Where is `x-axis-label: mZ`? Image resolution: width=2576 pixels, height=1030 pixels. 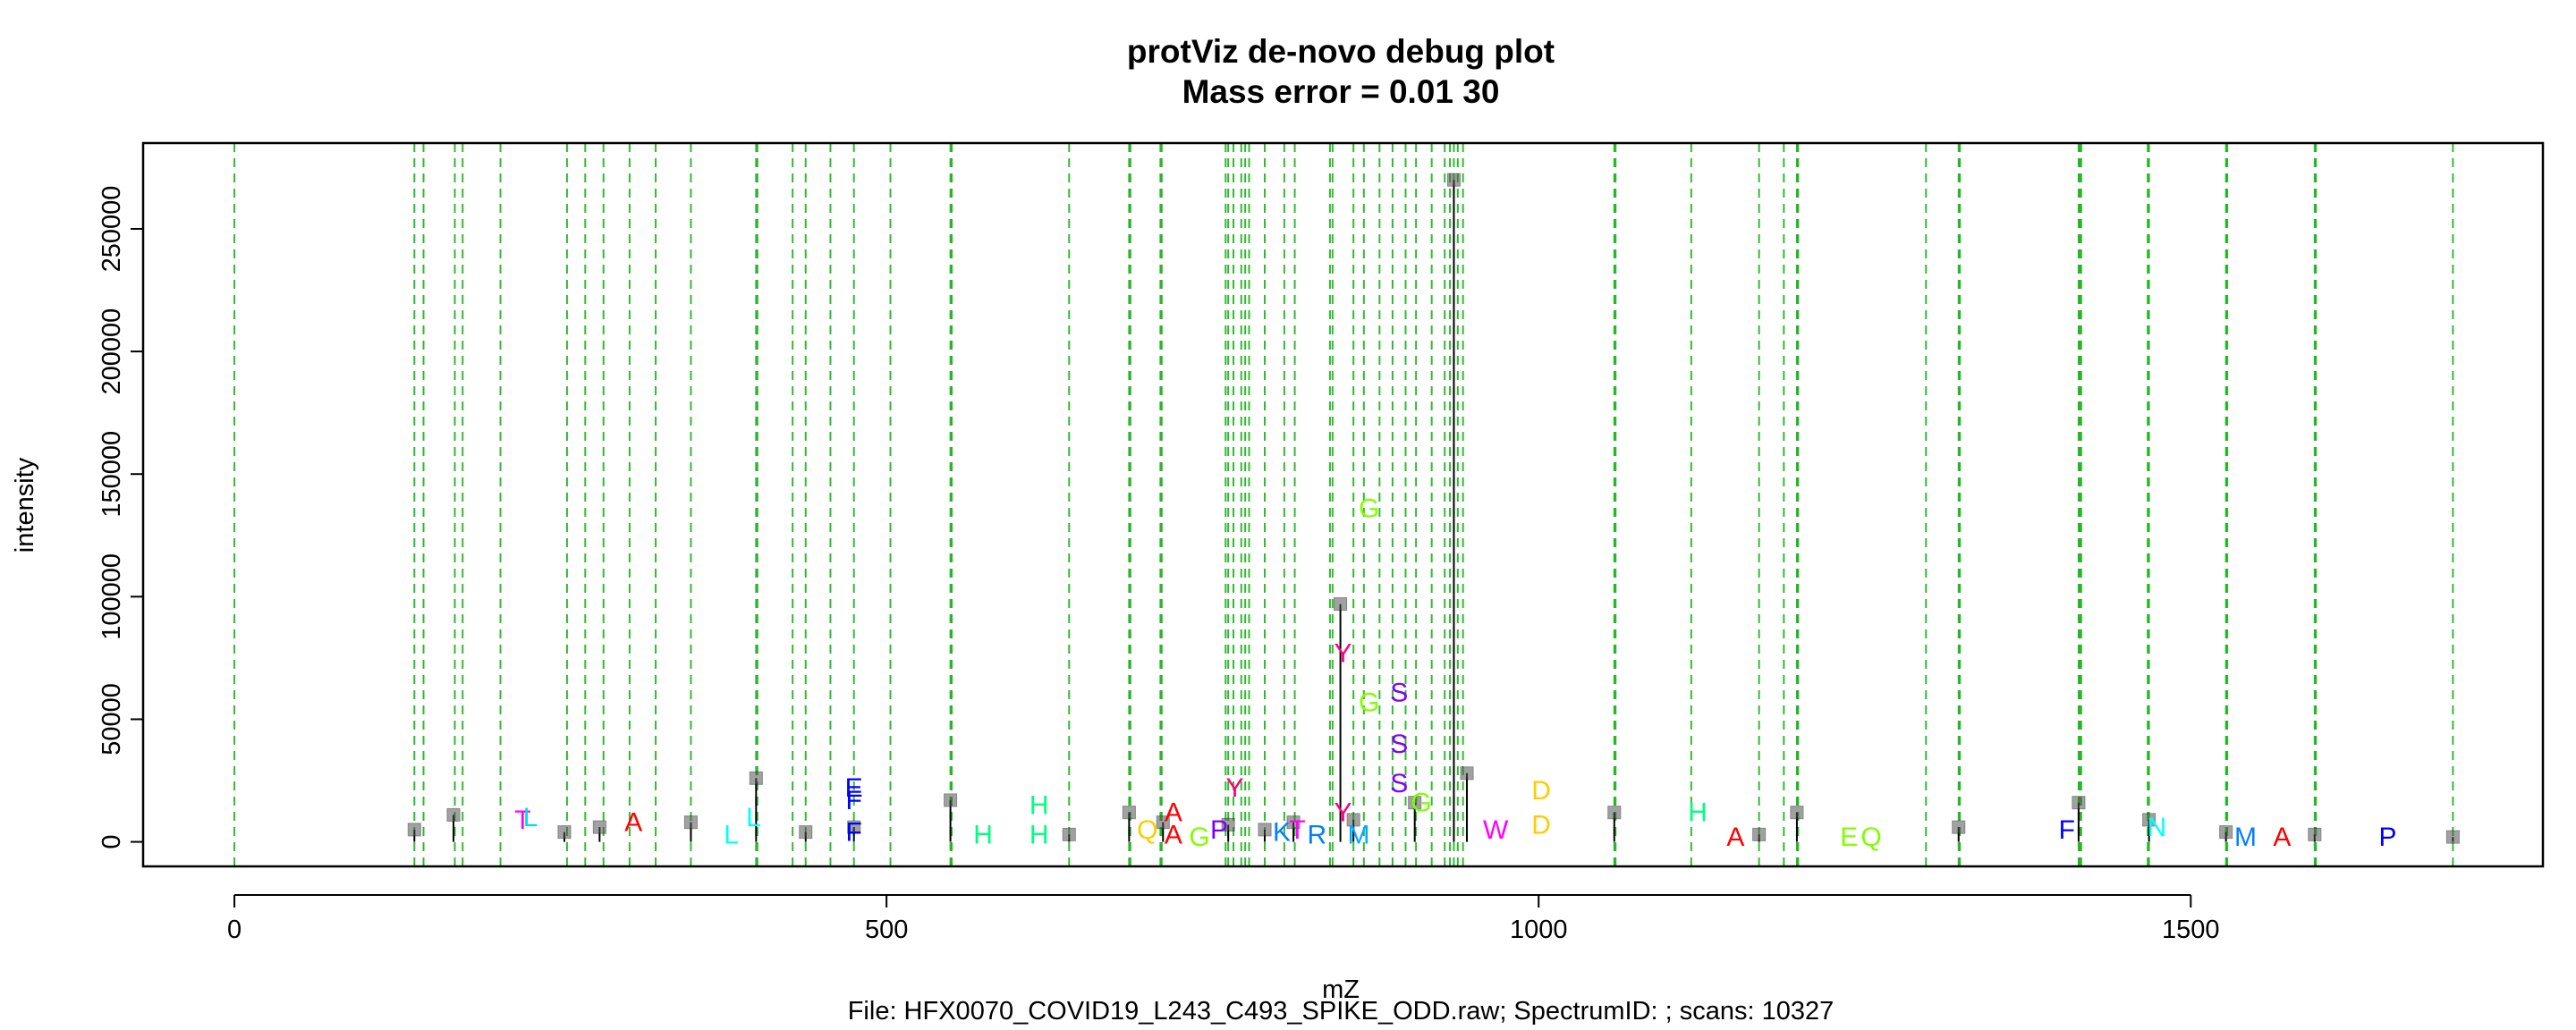 x-axis-label: mZ is located at coordinates (1341, 989).